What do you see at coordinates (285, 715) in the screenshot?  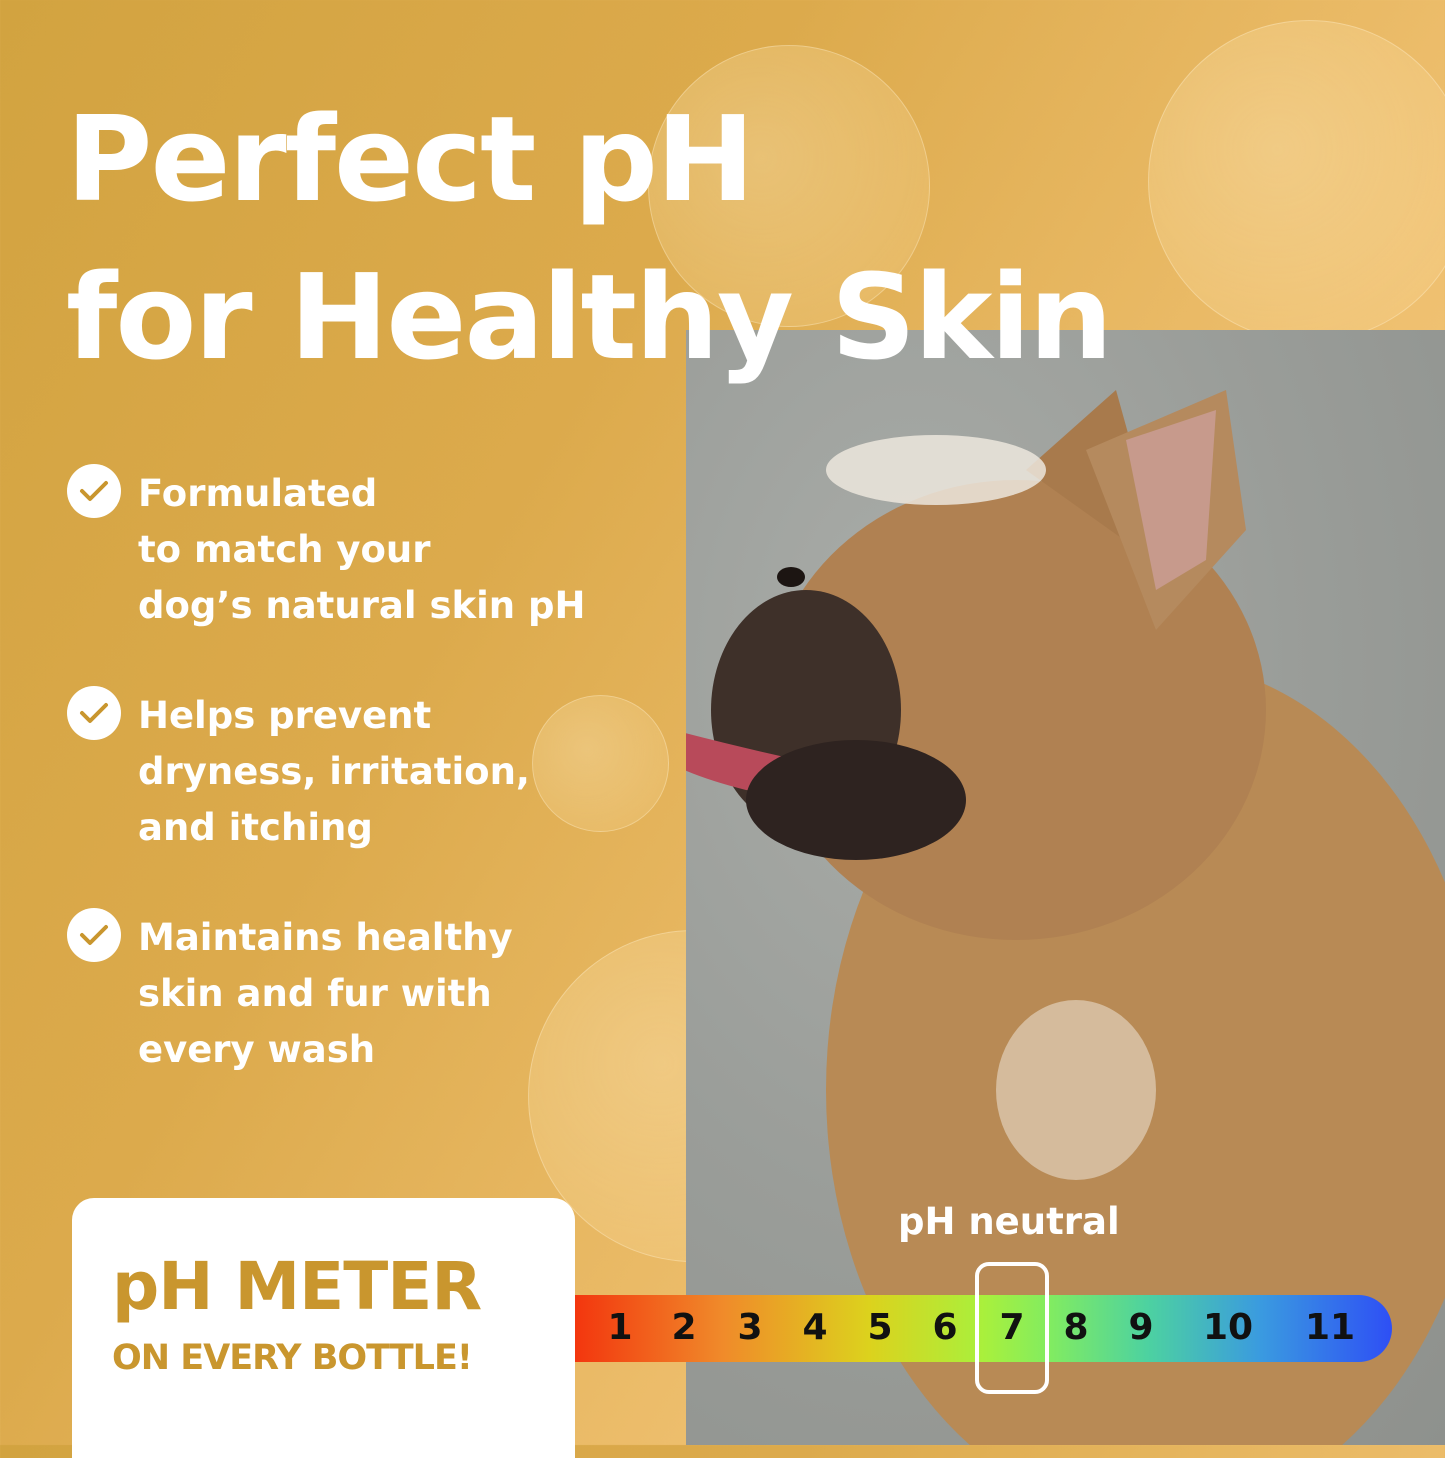 I see `benefit-text: Helps prevent` at bounding box center [285, 715].